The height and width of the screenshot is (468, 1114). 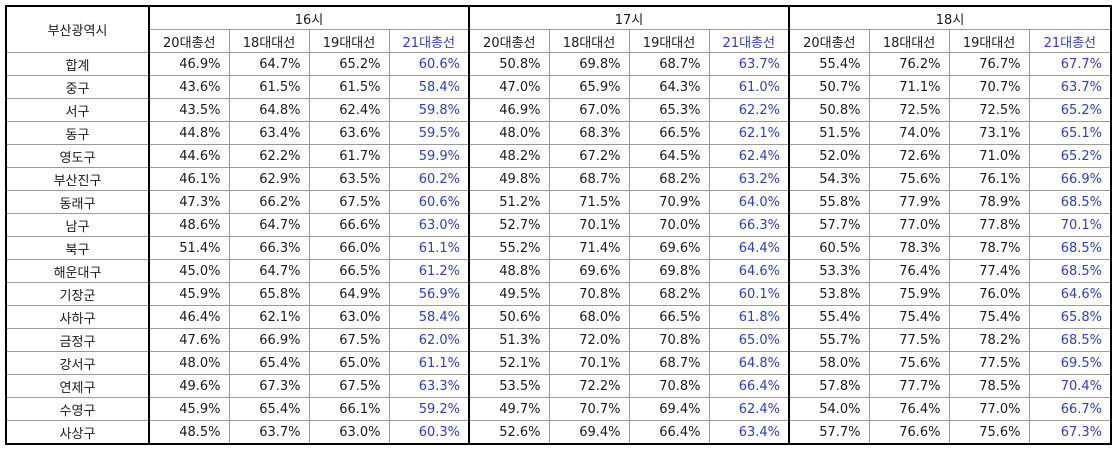 I want to click on value-cell: 68.7%, so click(x=669, y=64).